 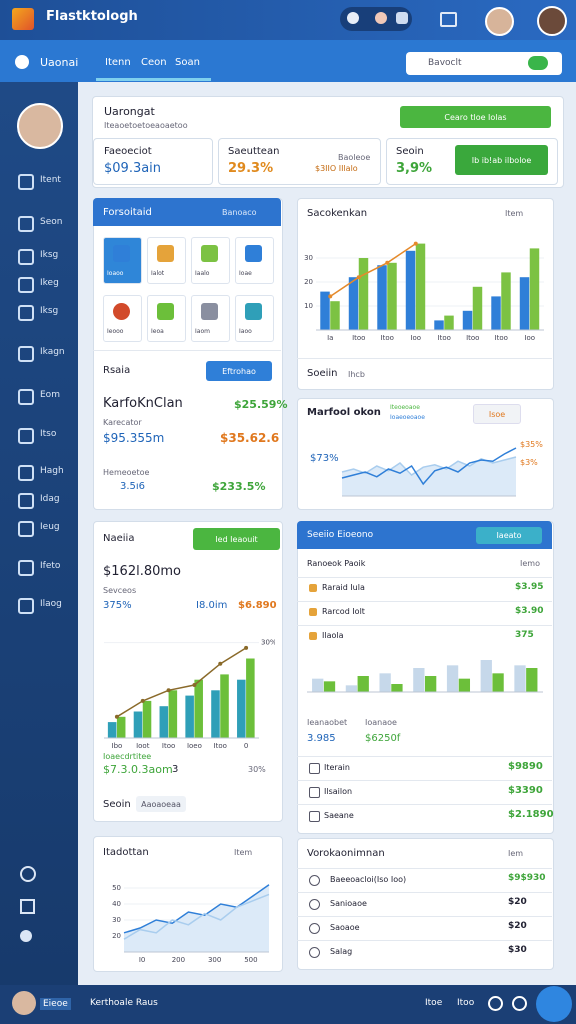 I want to click on logo, so click(x=23, y=19).